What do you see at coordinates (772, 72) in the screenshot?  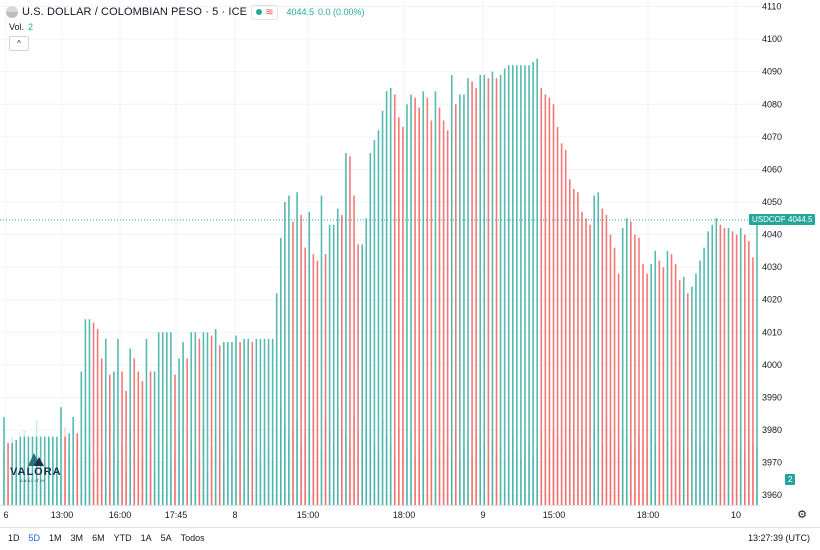 I see `price-tick: 4090` at bounding box center [772, 72].